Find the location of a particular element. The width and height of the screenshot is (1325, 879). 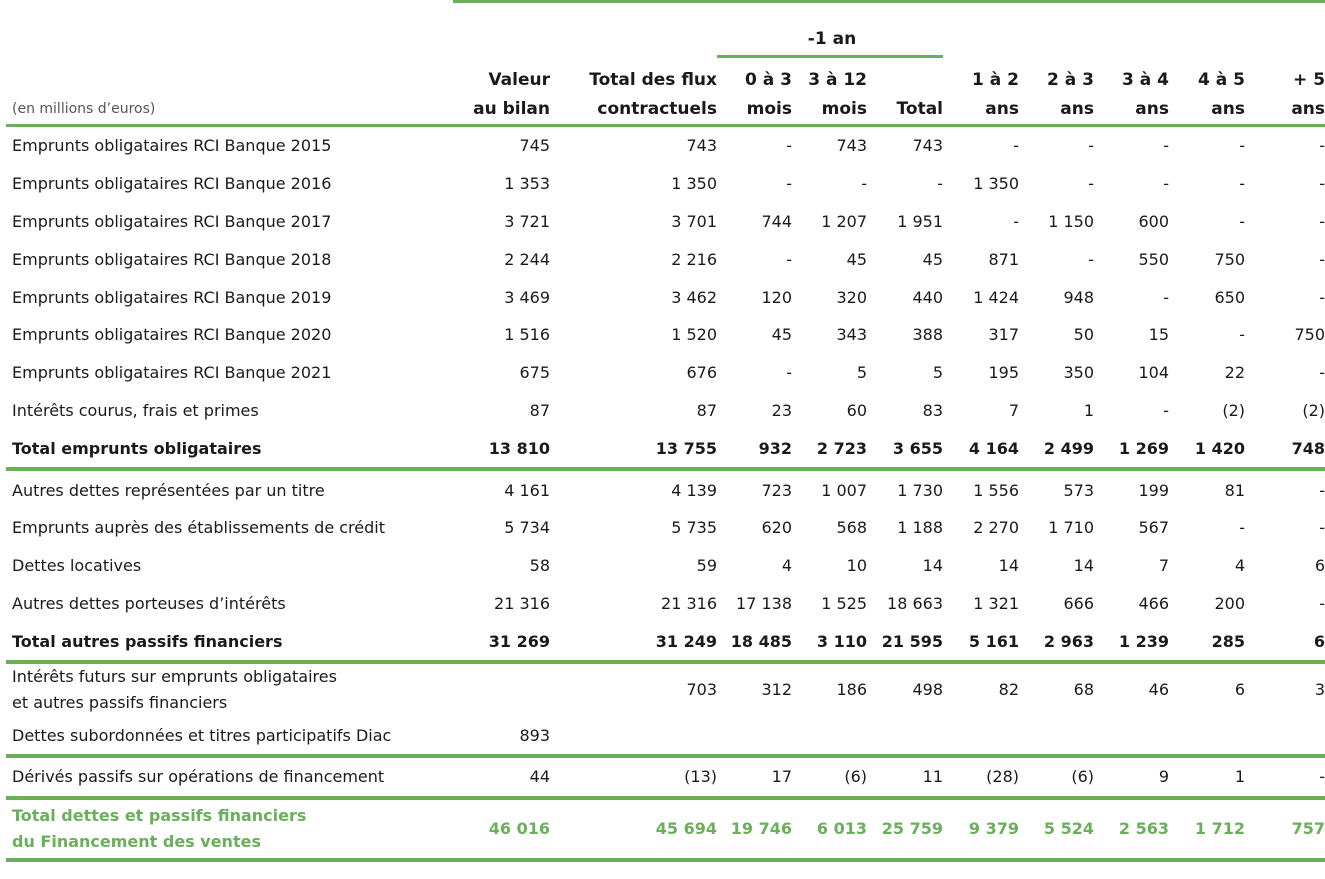

table-cell: 666 is located at coordinates (1078, 603).